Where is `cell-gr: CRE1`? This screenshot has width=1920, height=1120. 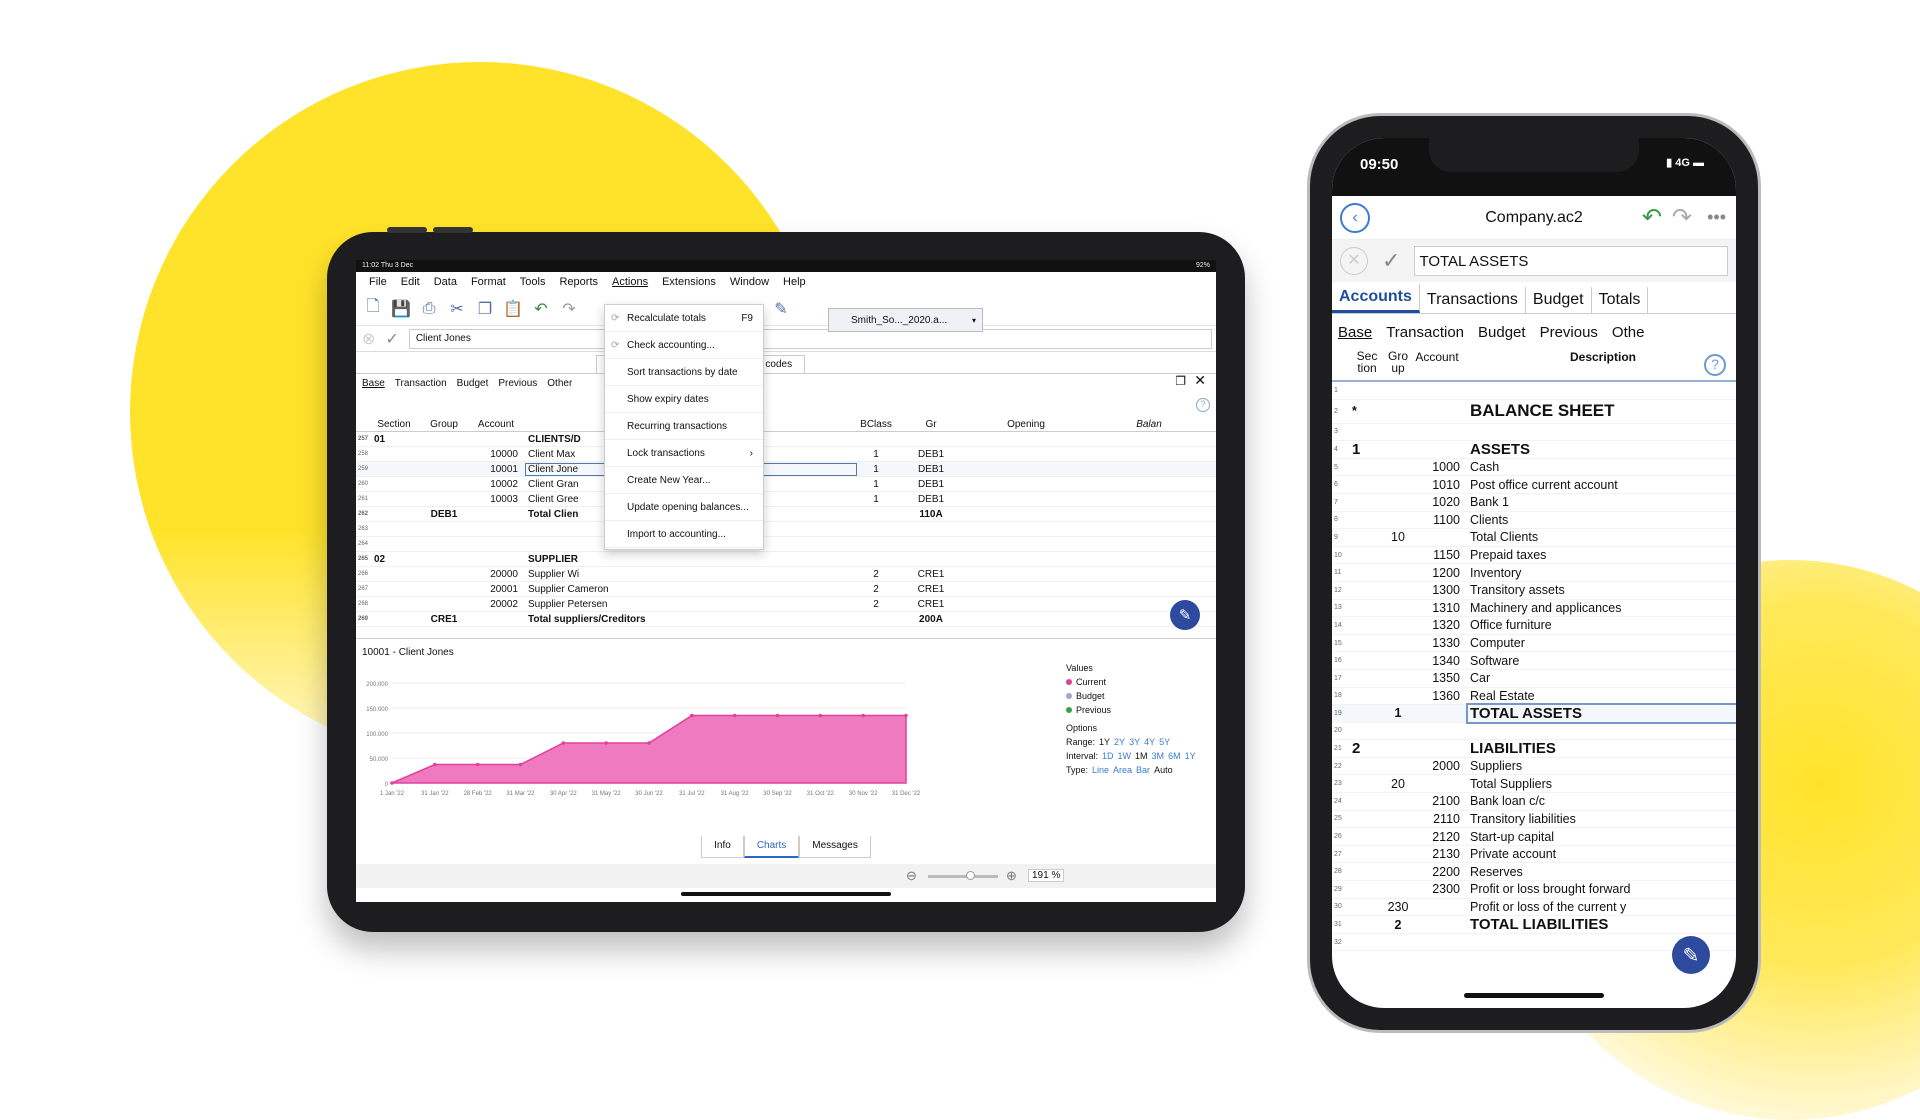
cell-gr: CRE1 is located at coordinates (931, 574).